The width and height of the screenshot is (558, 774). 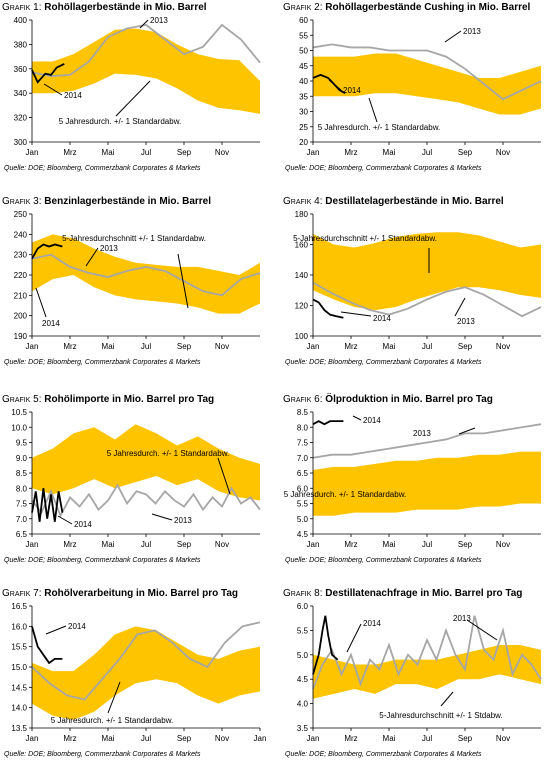 I want to click on chart-title-text: Rohölimporte in Mio. Barrel pro Tag, so click(x=129, y=399).